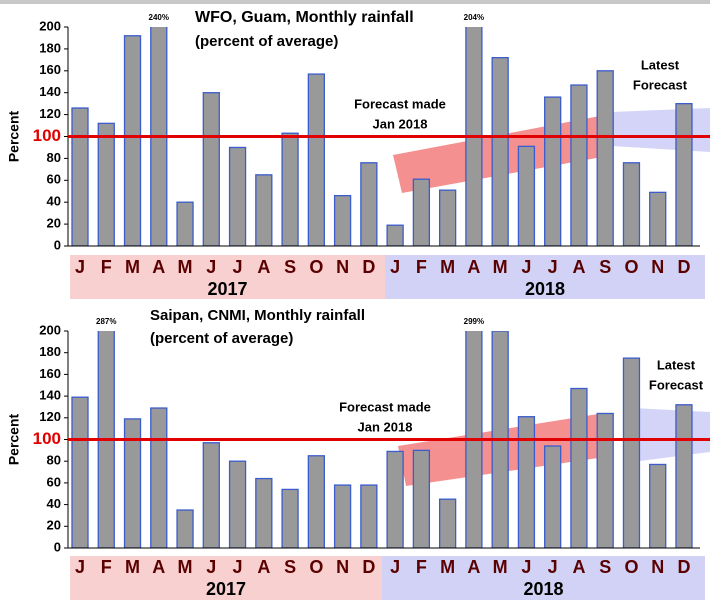  Describe the element at coordinates (227, 289) in the screenshot. I see `group-label: 2017` at that location.